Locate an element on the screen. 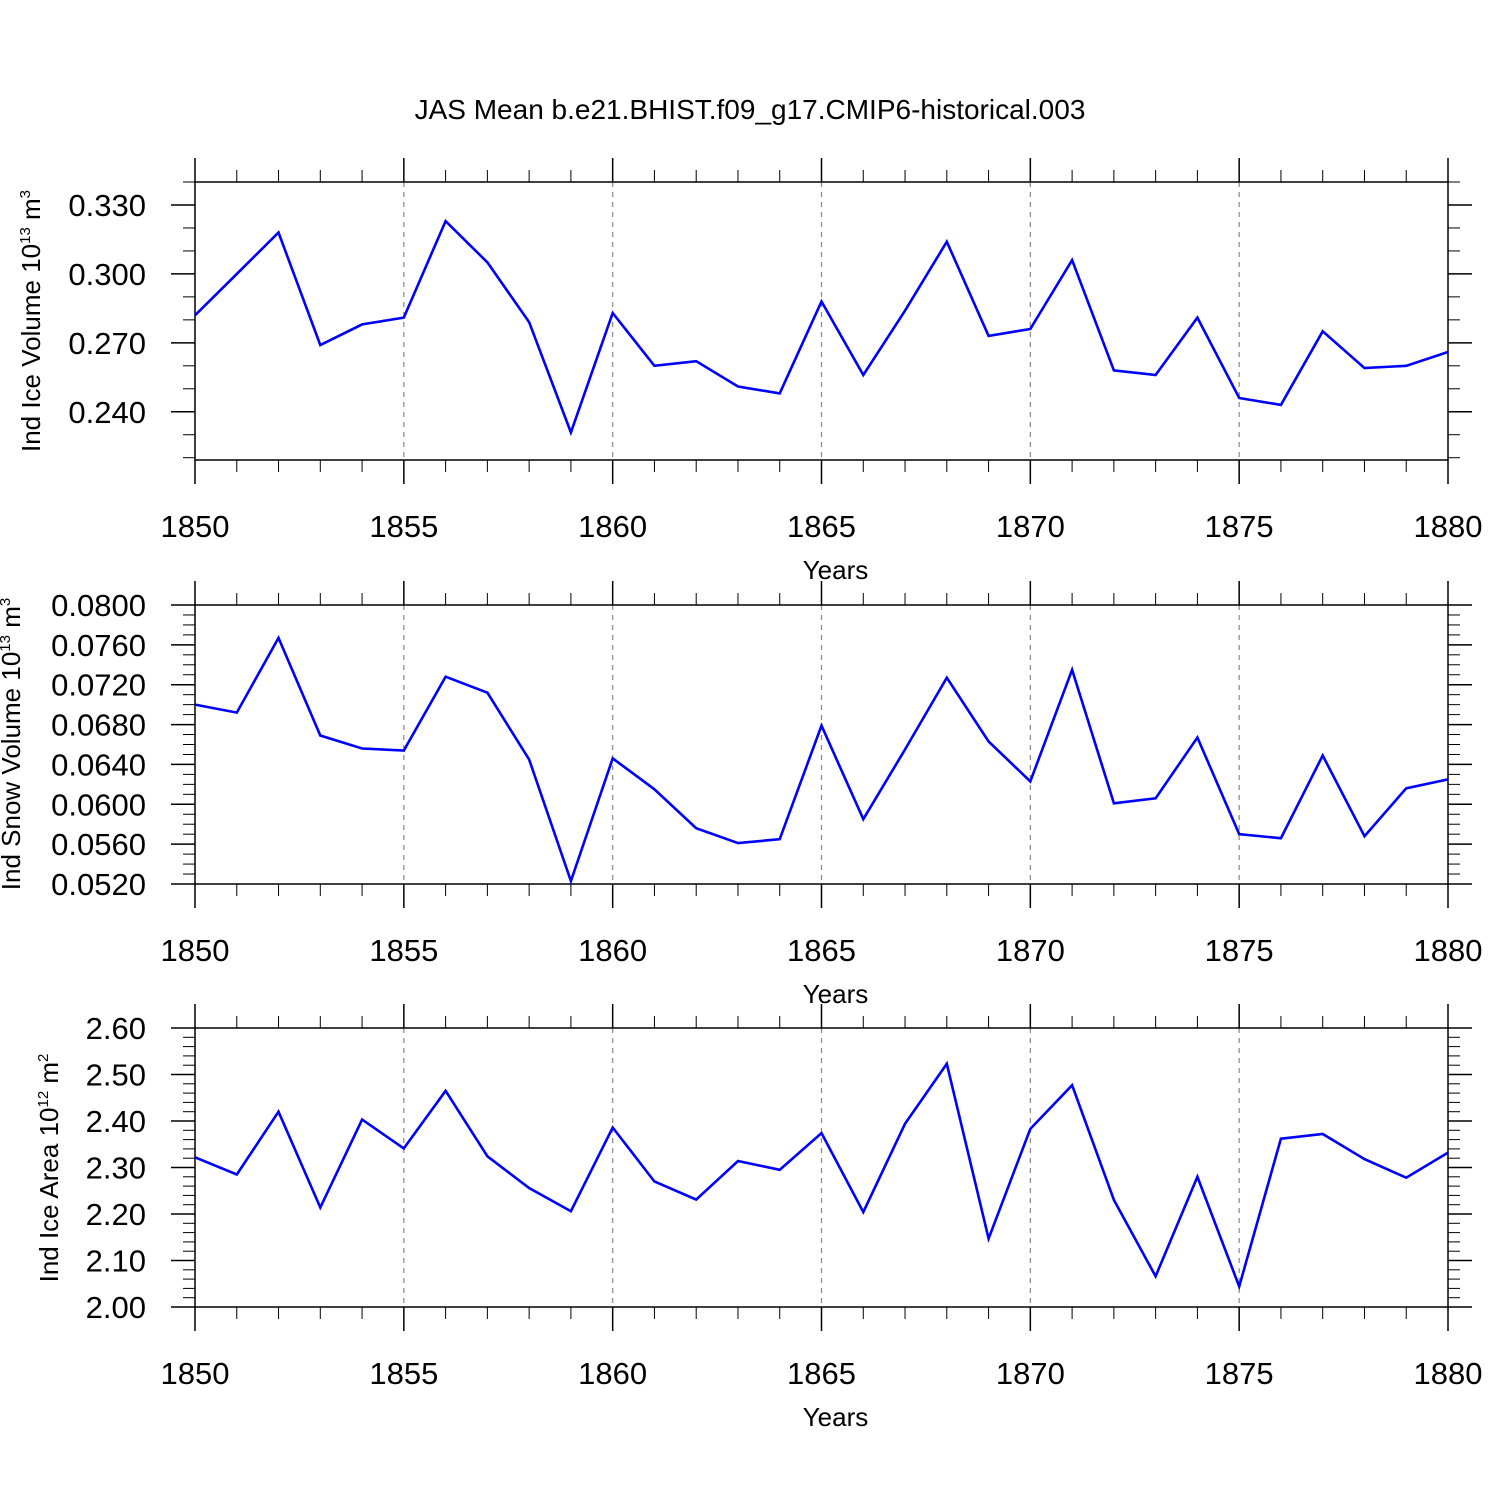 The image size is (1500, 1500). y-tick-label: 0.330 is located at coordinates (107, 205).